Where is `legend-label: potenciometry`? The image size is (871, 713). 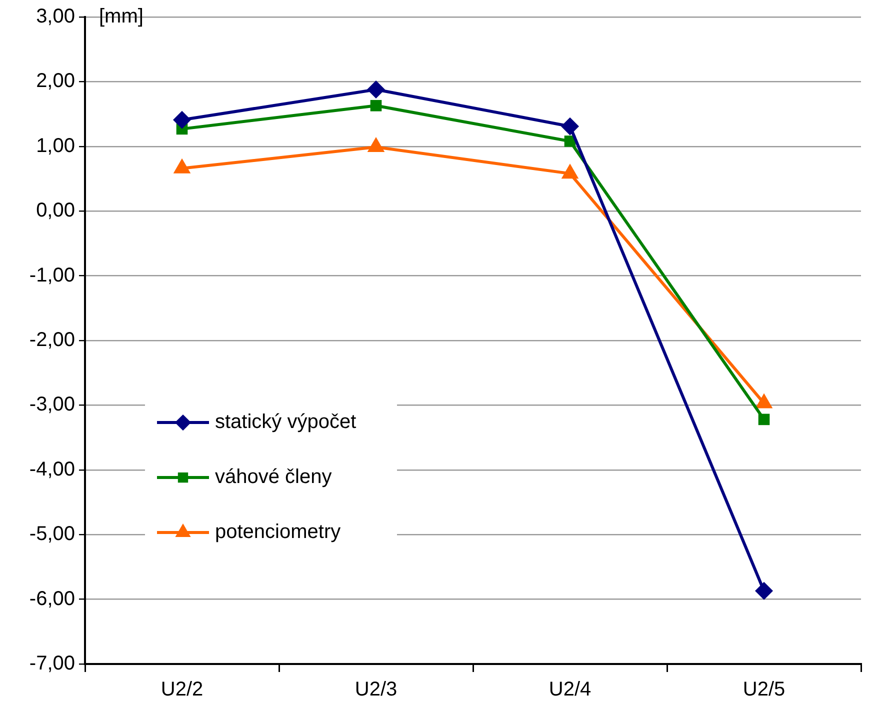 legend-label: potenciometry is located at coordinates (278, 532).